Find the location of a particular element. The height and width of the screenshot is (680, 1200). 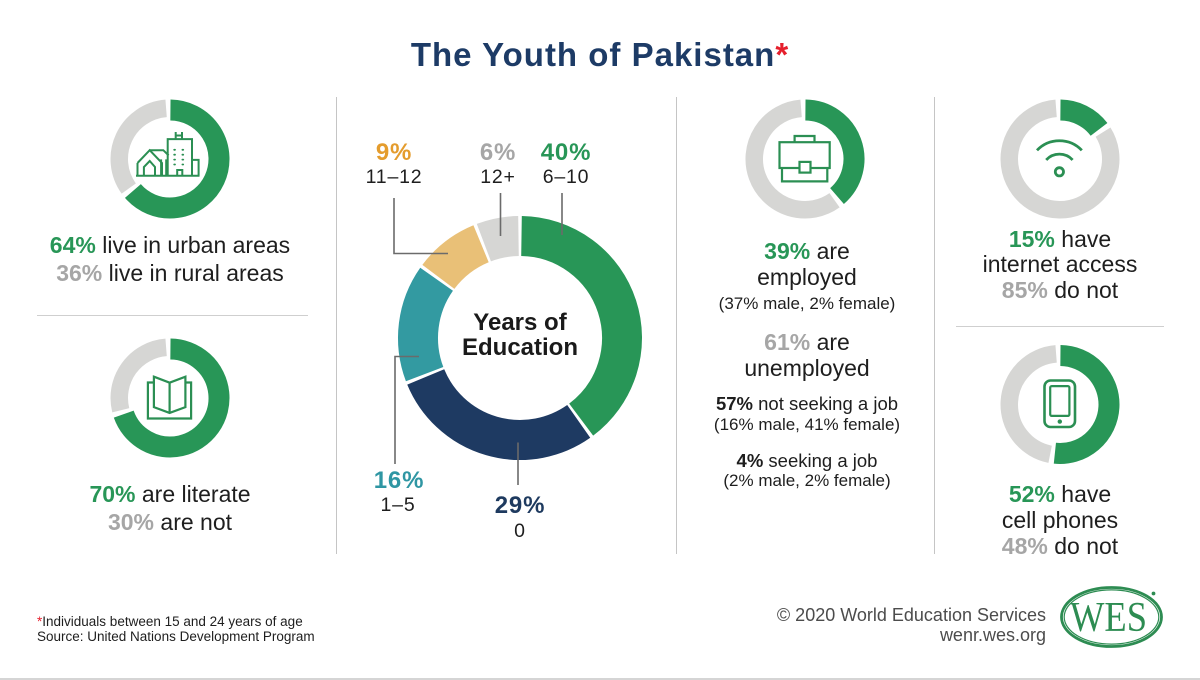

svg-text: WES is located at coordinates (1108, 618).